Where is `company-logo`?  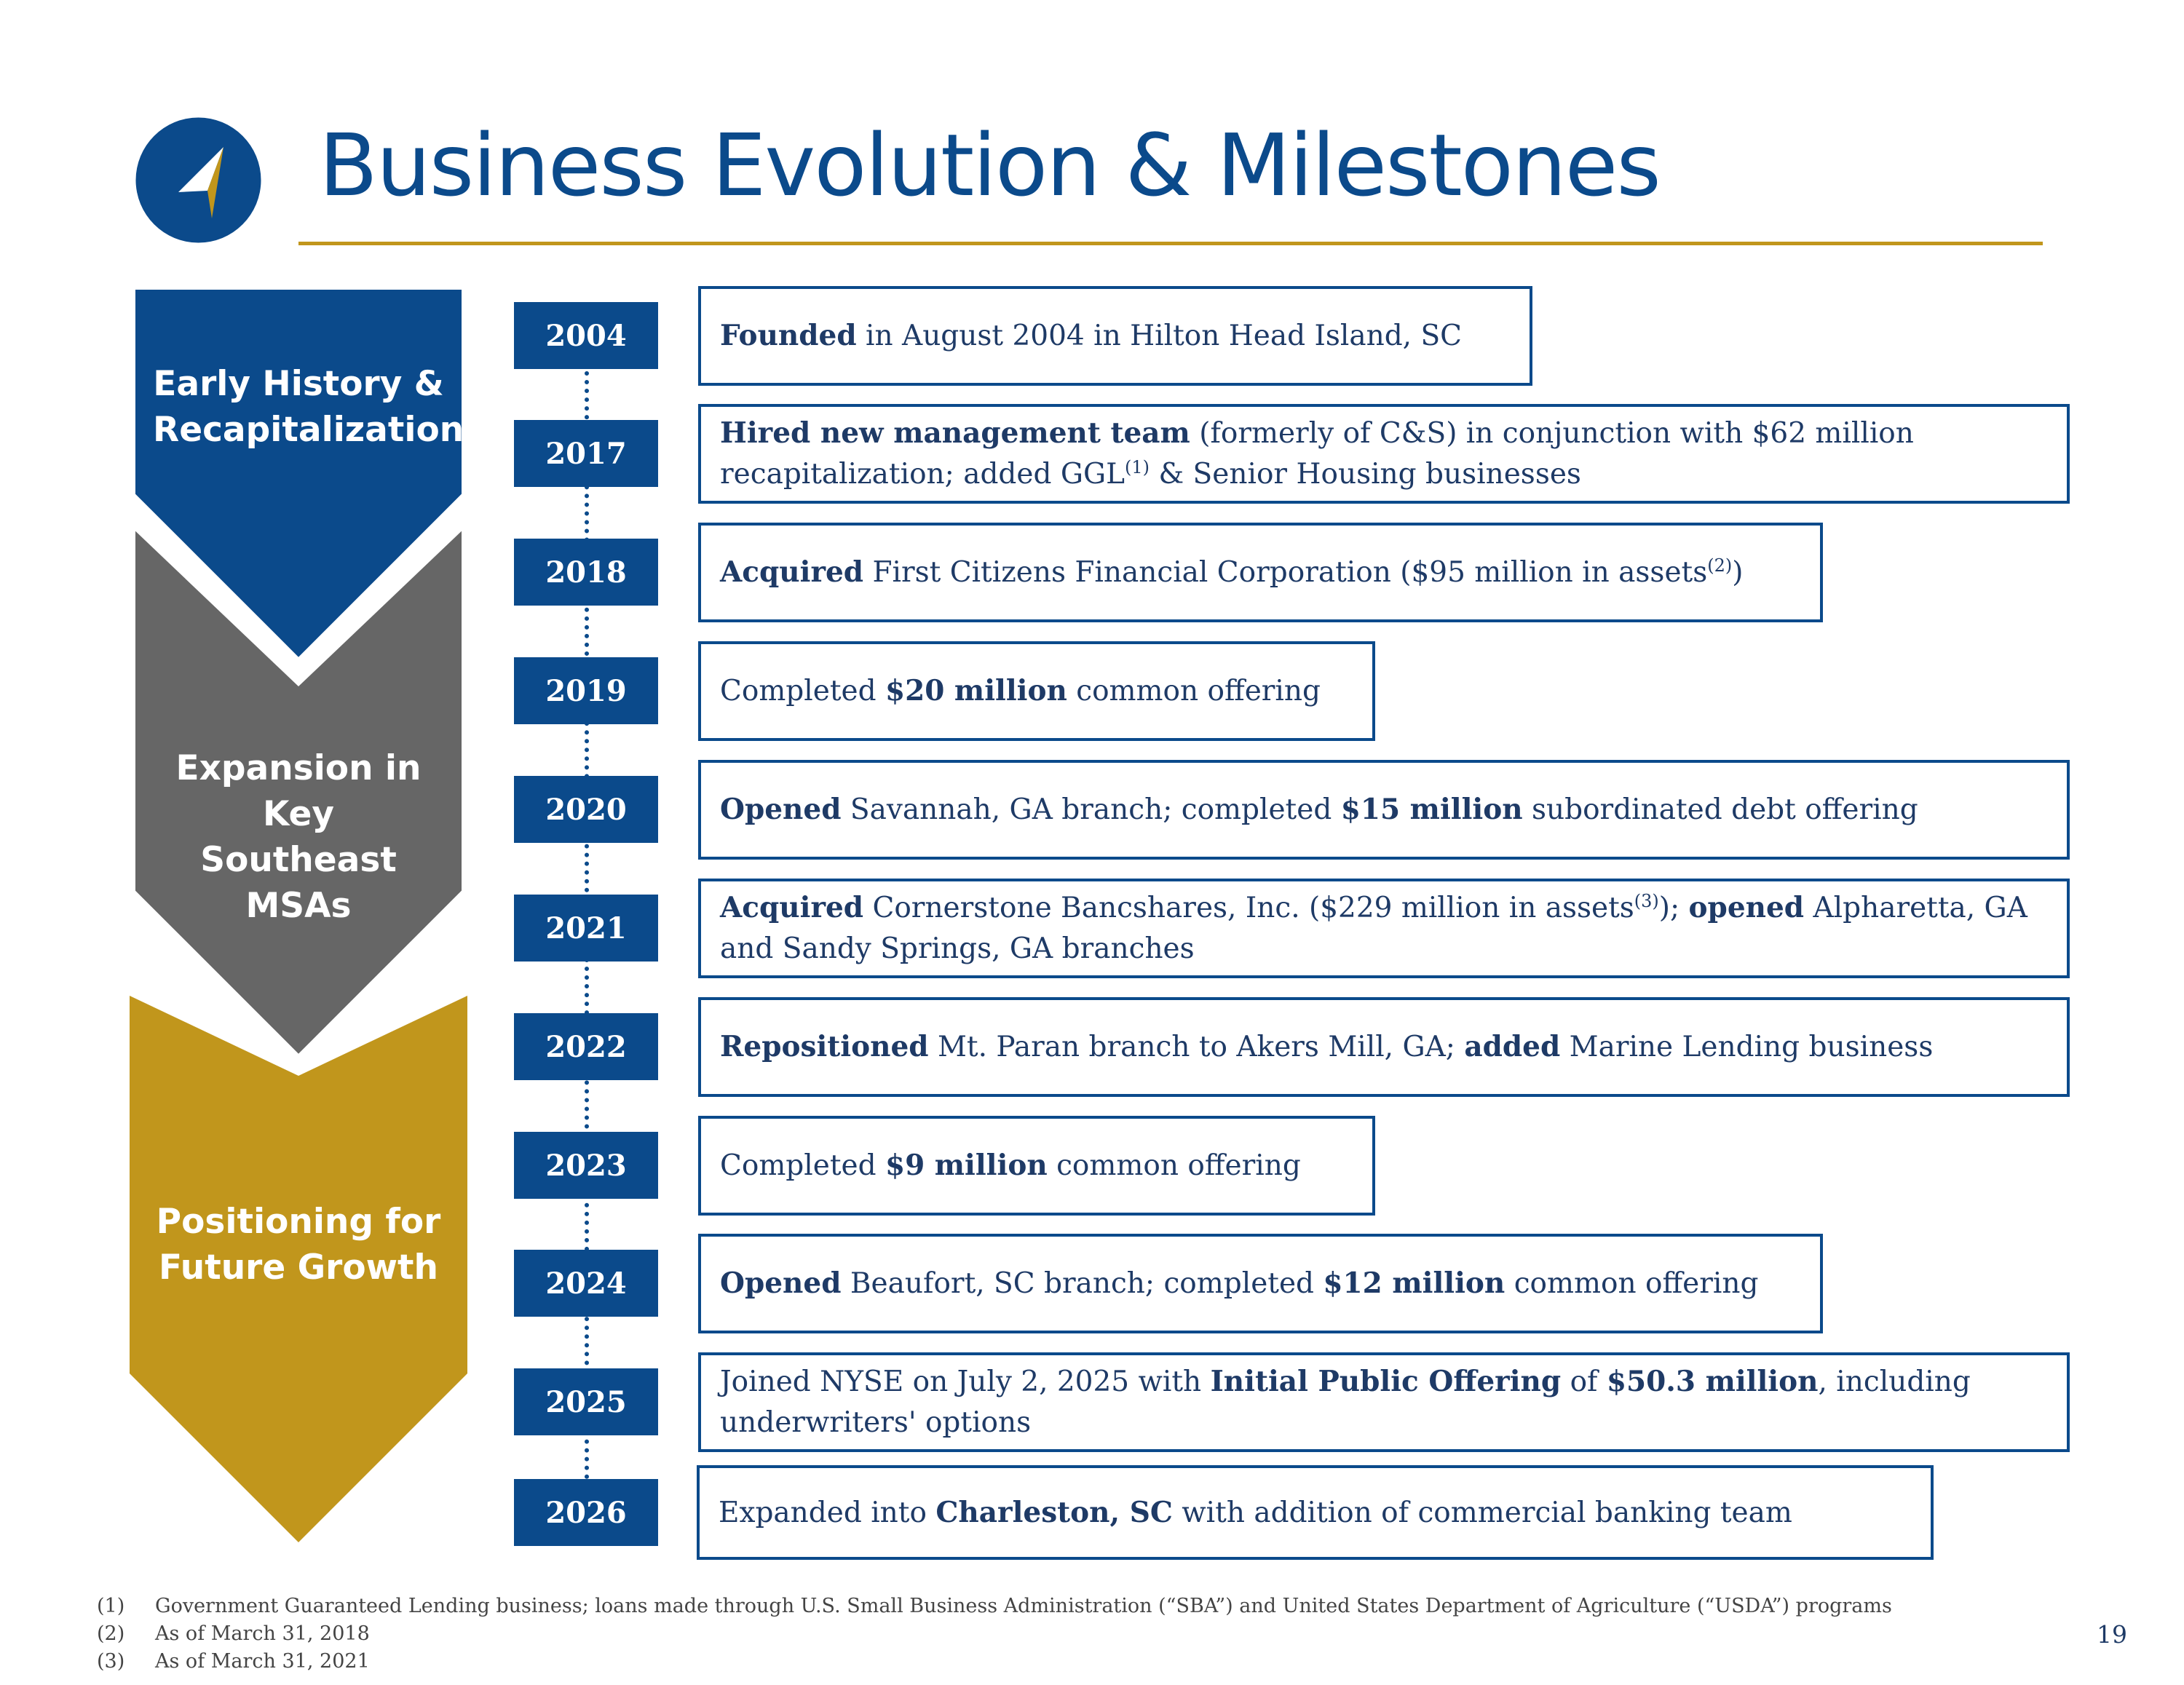 company-logo is located at coordinates (198, 180).